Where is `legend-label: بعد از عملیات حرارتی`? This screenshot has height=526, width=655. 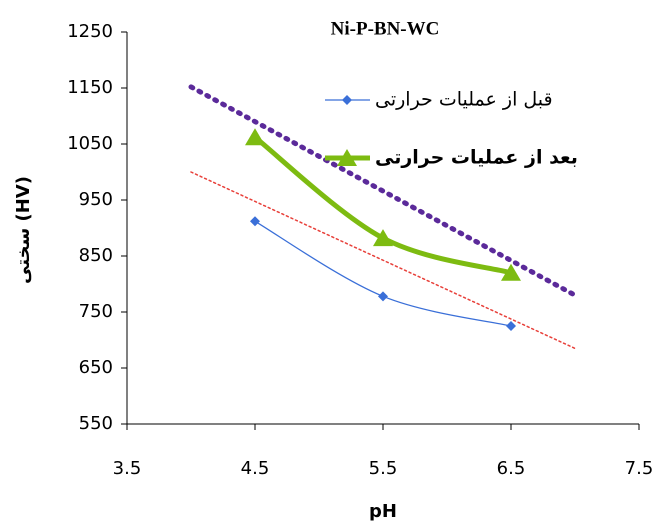 legend-label: بعد از عملیات حرارتی is located at coordinates (476, 158).